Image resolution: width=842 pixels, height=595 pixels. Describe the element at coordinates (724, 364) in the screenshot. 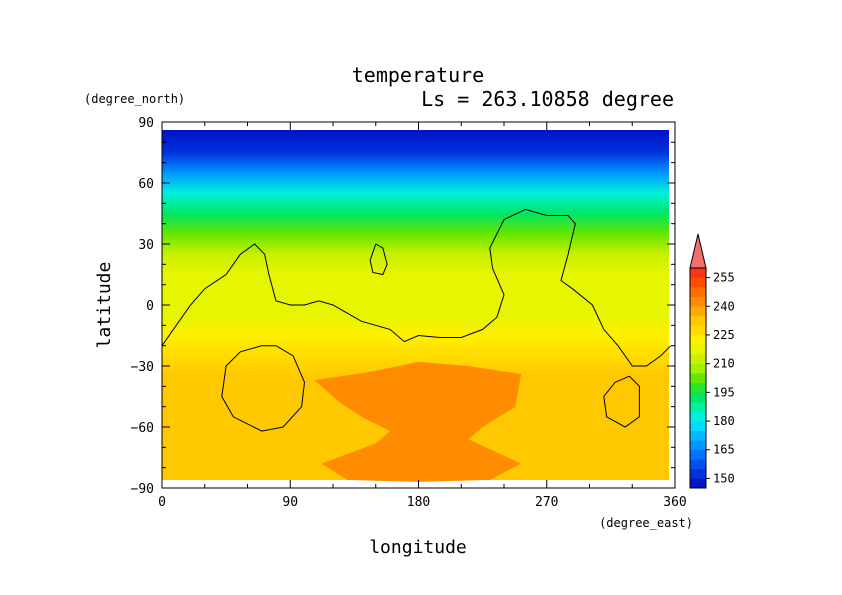

I see `colorbar-tick-label: 210` at that location.